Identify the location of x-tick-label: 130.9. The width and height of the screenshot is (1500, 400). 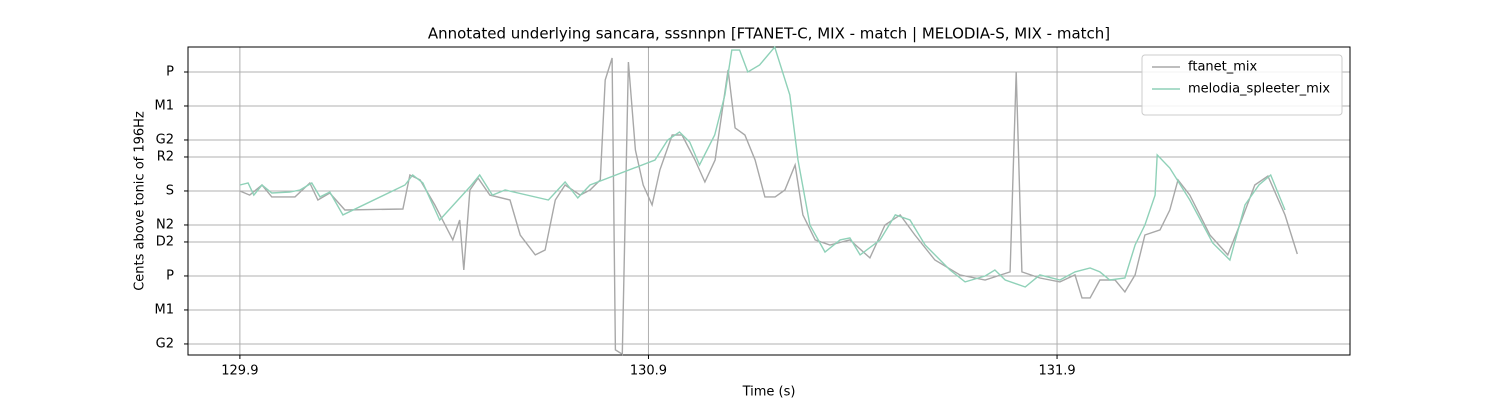
(648, 371).